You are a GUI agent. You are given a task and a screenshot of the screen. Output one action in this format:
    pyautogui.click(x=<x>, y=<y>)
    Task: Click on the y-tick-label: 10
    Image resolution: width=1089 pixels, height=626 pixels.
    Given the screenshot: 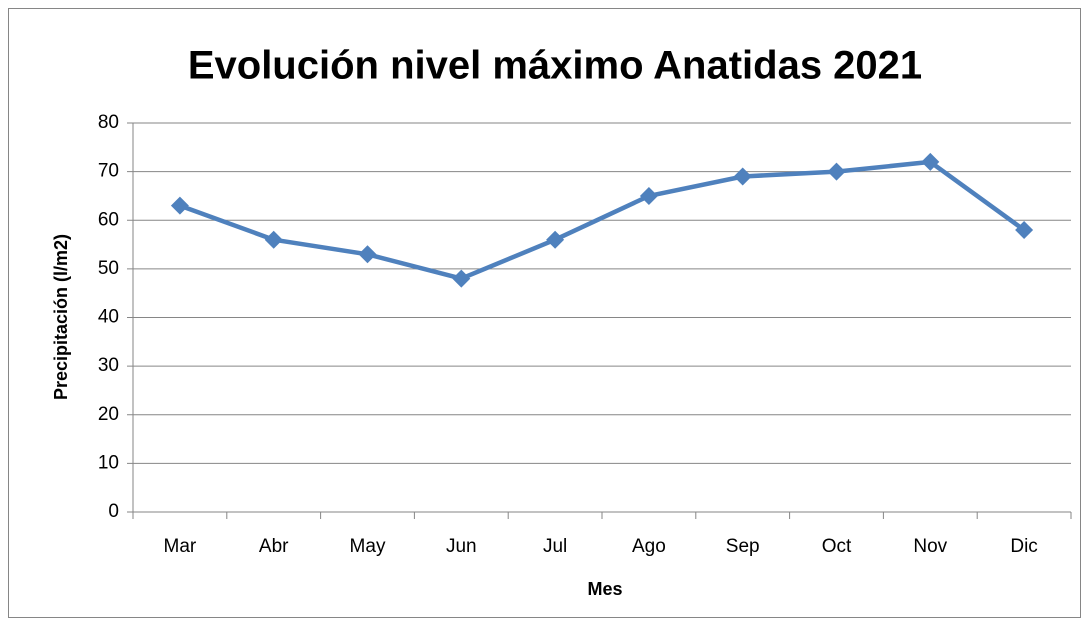 What is the action you would take?
    pyautogui.click(x=108, y=462)
    